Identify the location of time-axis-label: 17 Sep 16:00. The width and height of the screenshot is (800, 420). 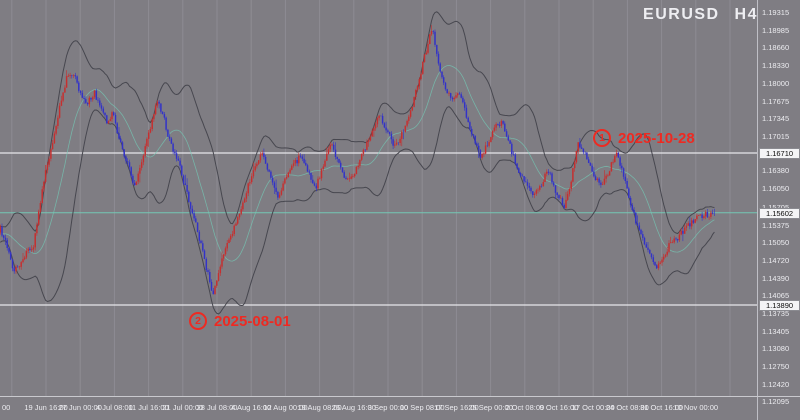
(456, 407).